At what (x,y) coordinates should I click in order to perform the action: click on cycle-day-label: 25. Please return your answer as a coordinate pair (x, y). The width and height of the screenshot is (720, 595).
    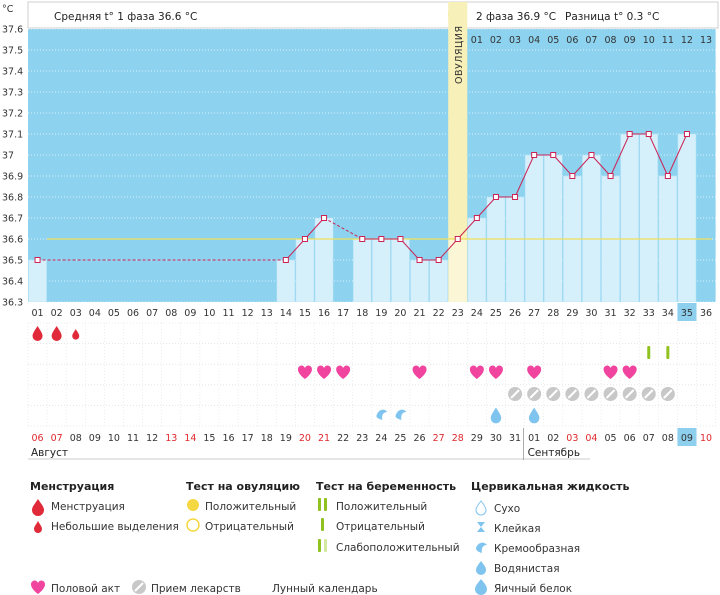
    Looking at the image, I should click on (496, 313).